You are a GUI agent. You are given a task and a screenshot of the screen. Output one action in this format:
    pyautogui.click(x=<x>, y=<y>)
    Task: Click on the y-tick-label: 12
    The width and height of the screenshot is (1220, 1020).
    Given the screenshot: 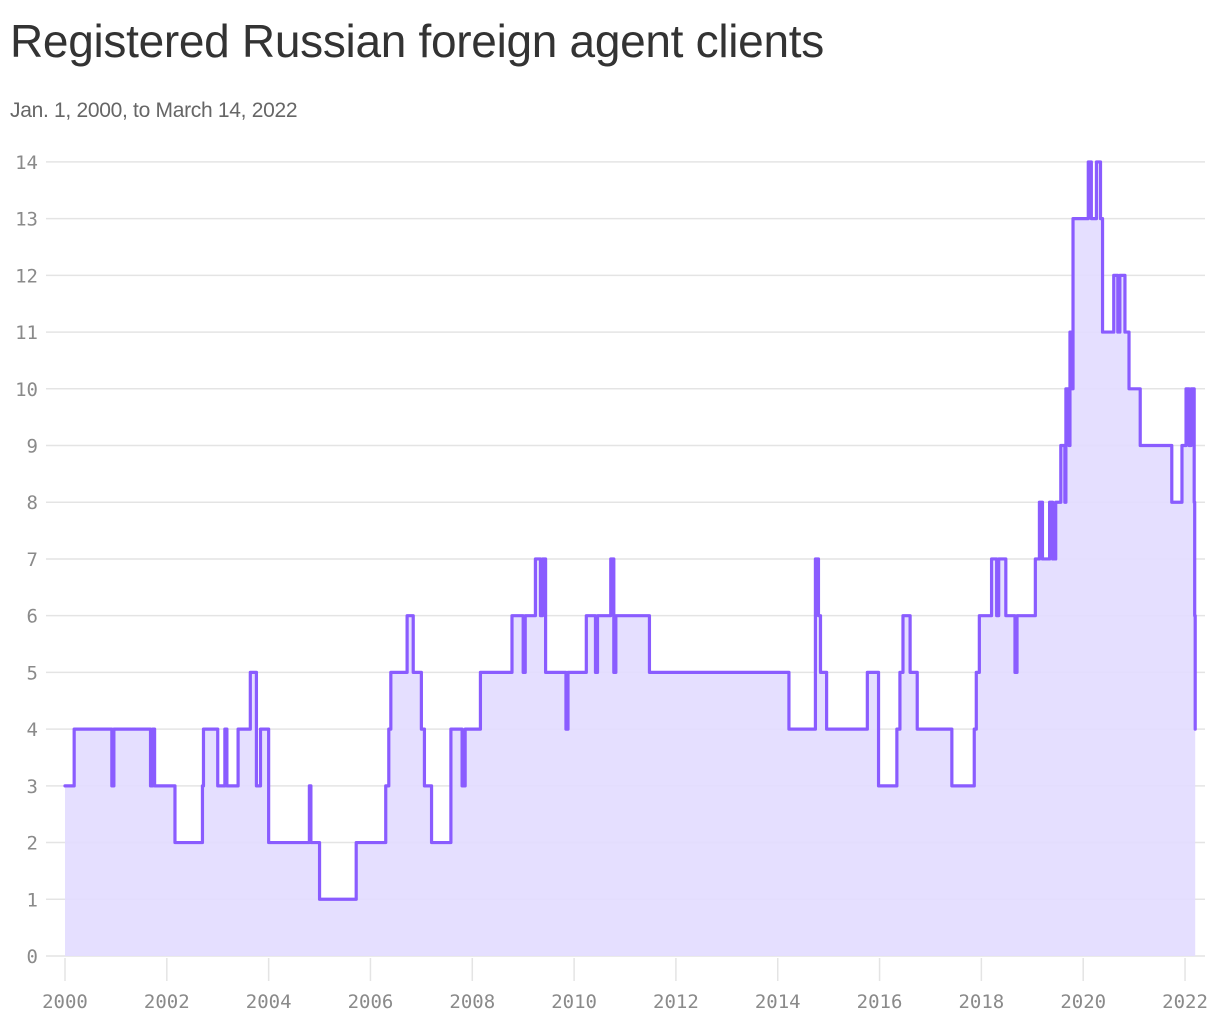 What is the action you would take?
    pyautogui.click(x=26, y=276)
    